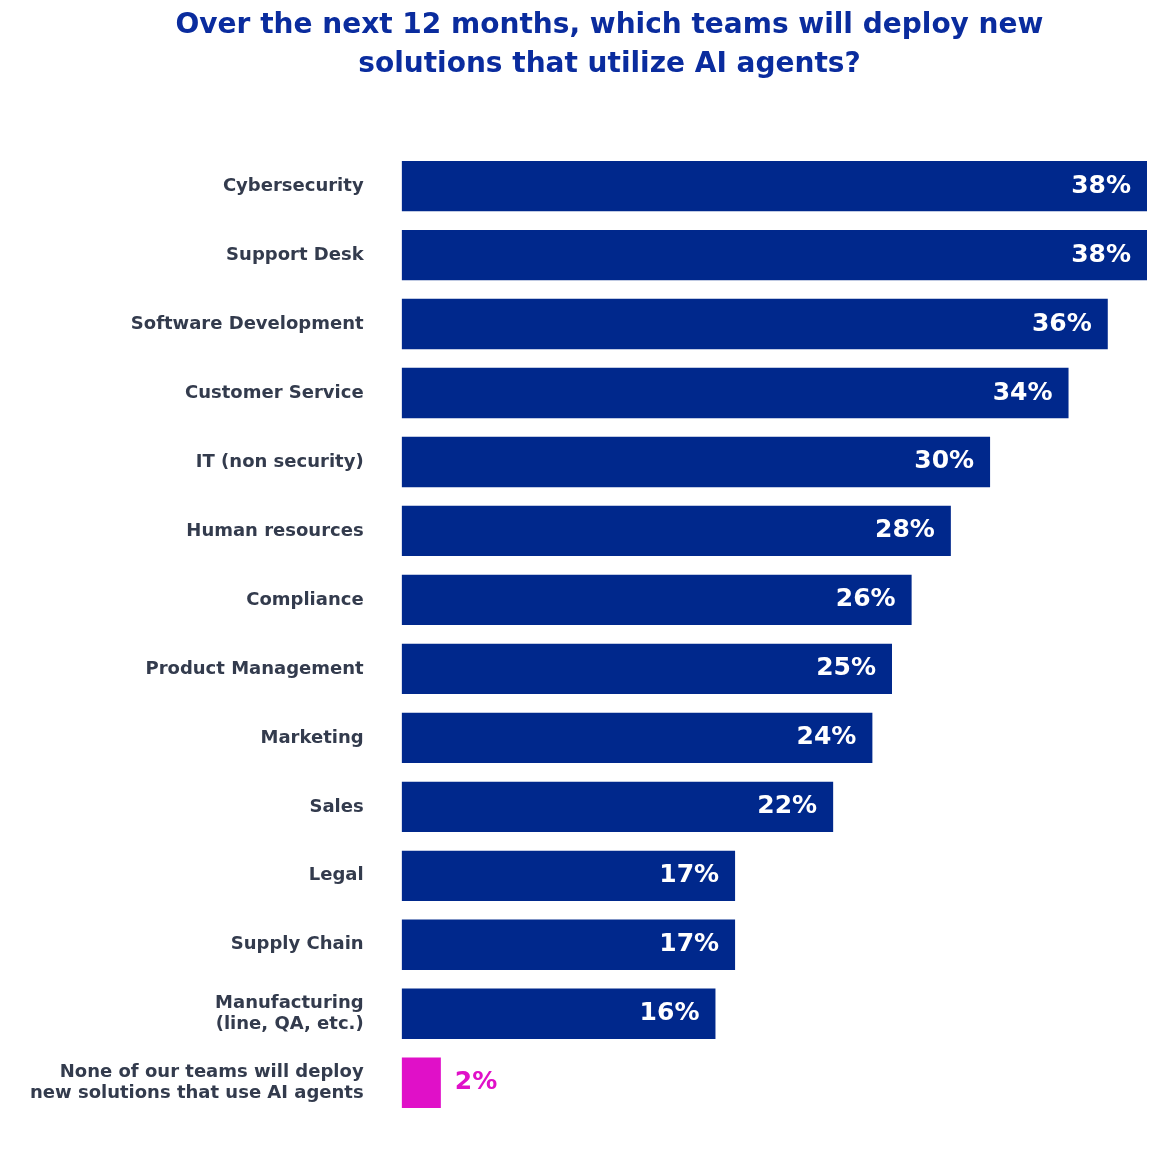 The height and width of the screenshot is (1158, 1149). What do you see at coordinates (293, 184) in the screenshot?
I see `y-tick-label: Cybersecurity` at bounding box center [293, 184].